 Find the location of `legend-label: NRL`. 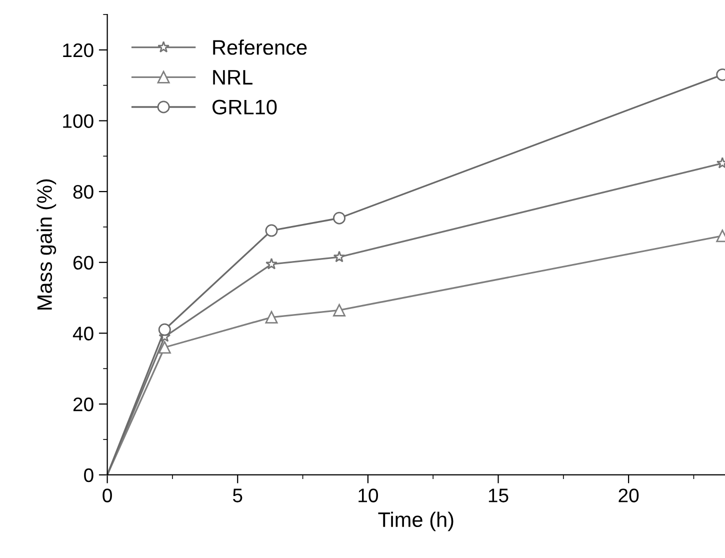

legend-label: NRL is located at coordinates (232, 77).